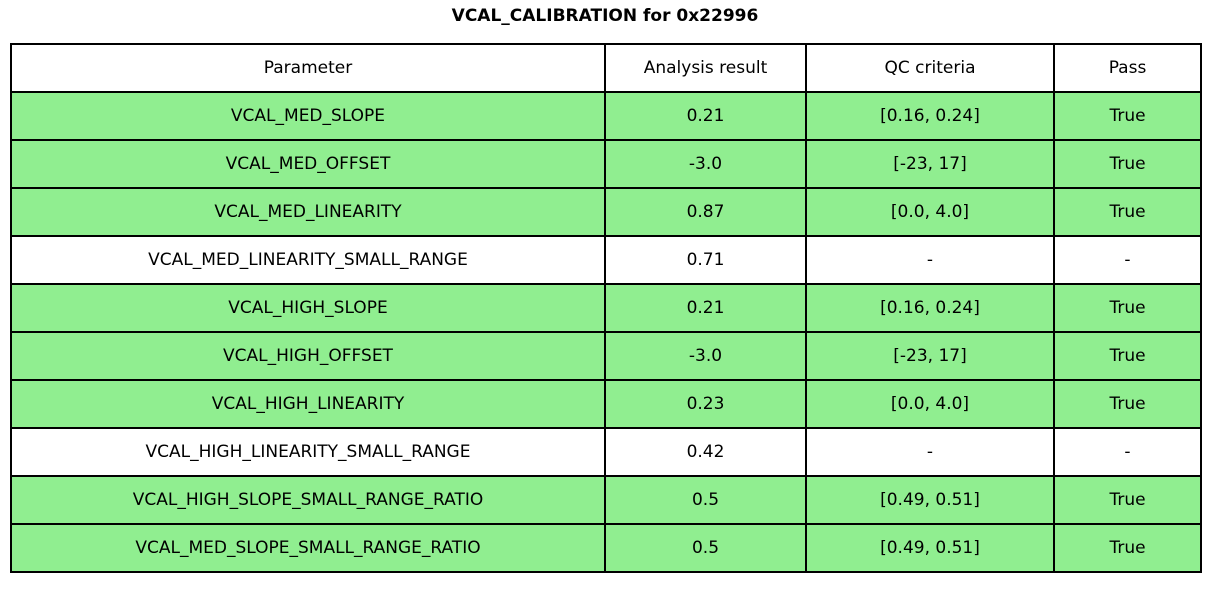  I want to click on table-row: VCAL_MED_SLOPE 0.21 [0.16, 0.24] True, so click(606, 116).